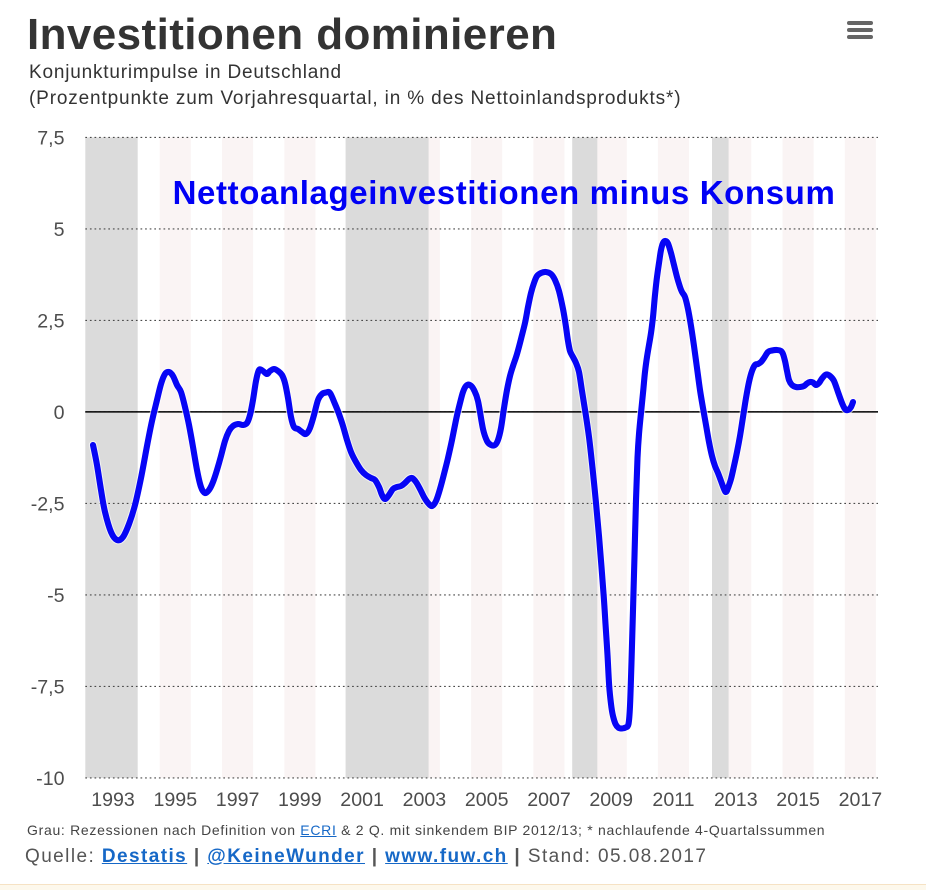  What do you see at coordinates (798, 800) in the screenshot?
I see `svg-text: 2015` at bounding box center [798, 800].